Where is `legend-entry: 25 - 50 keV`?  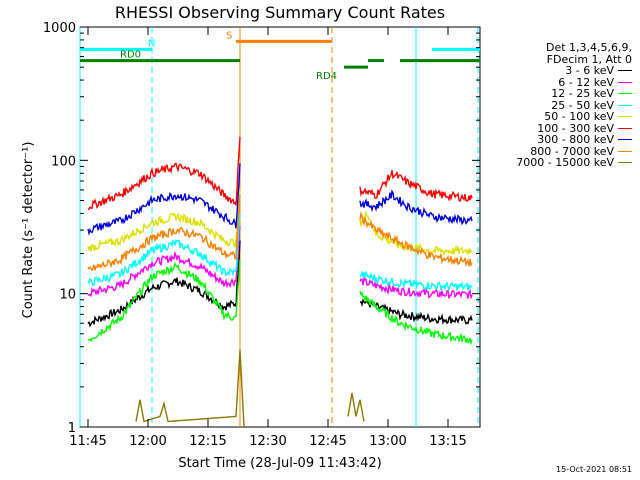 legend-entry: 25 - 50 keV is located at coordinates (557, 105).